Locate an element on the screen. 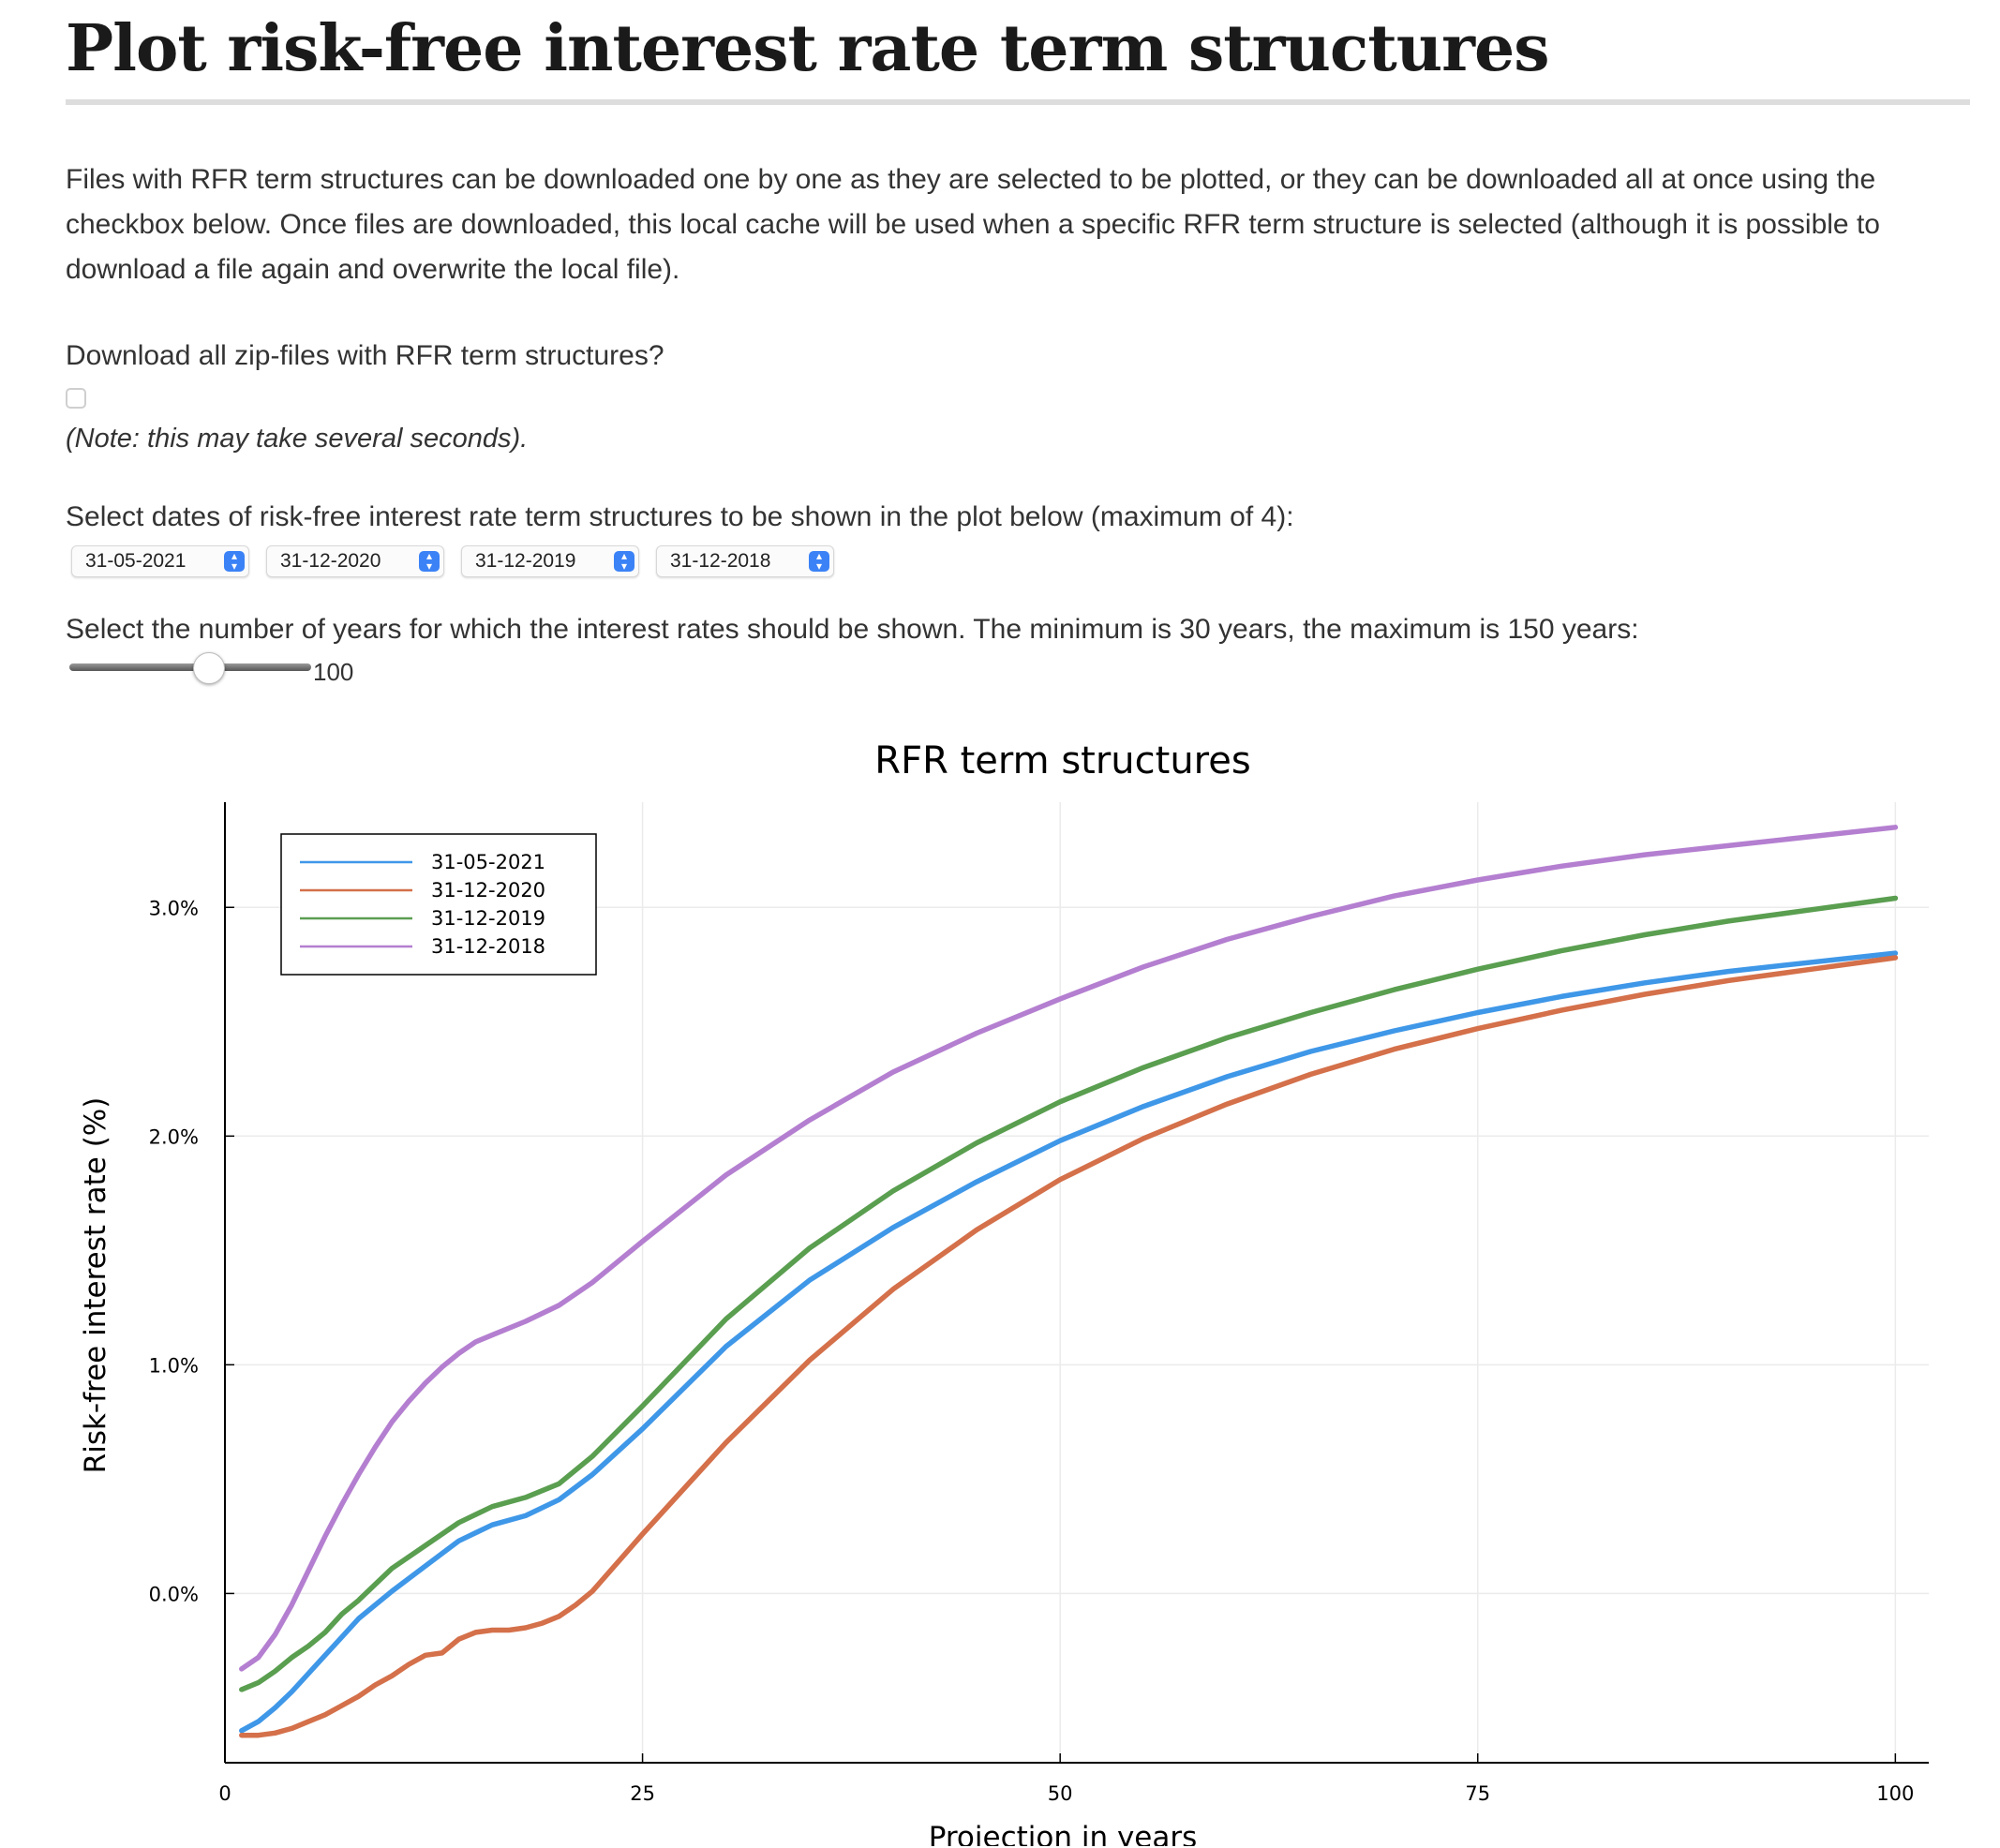 The width and height of the screenshot is (2000, 1848). y-tick-label: 3.0% is located at coordinates (174, 908).